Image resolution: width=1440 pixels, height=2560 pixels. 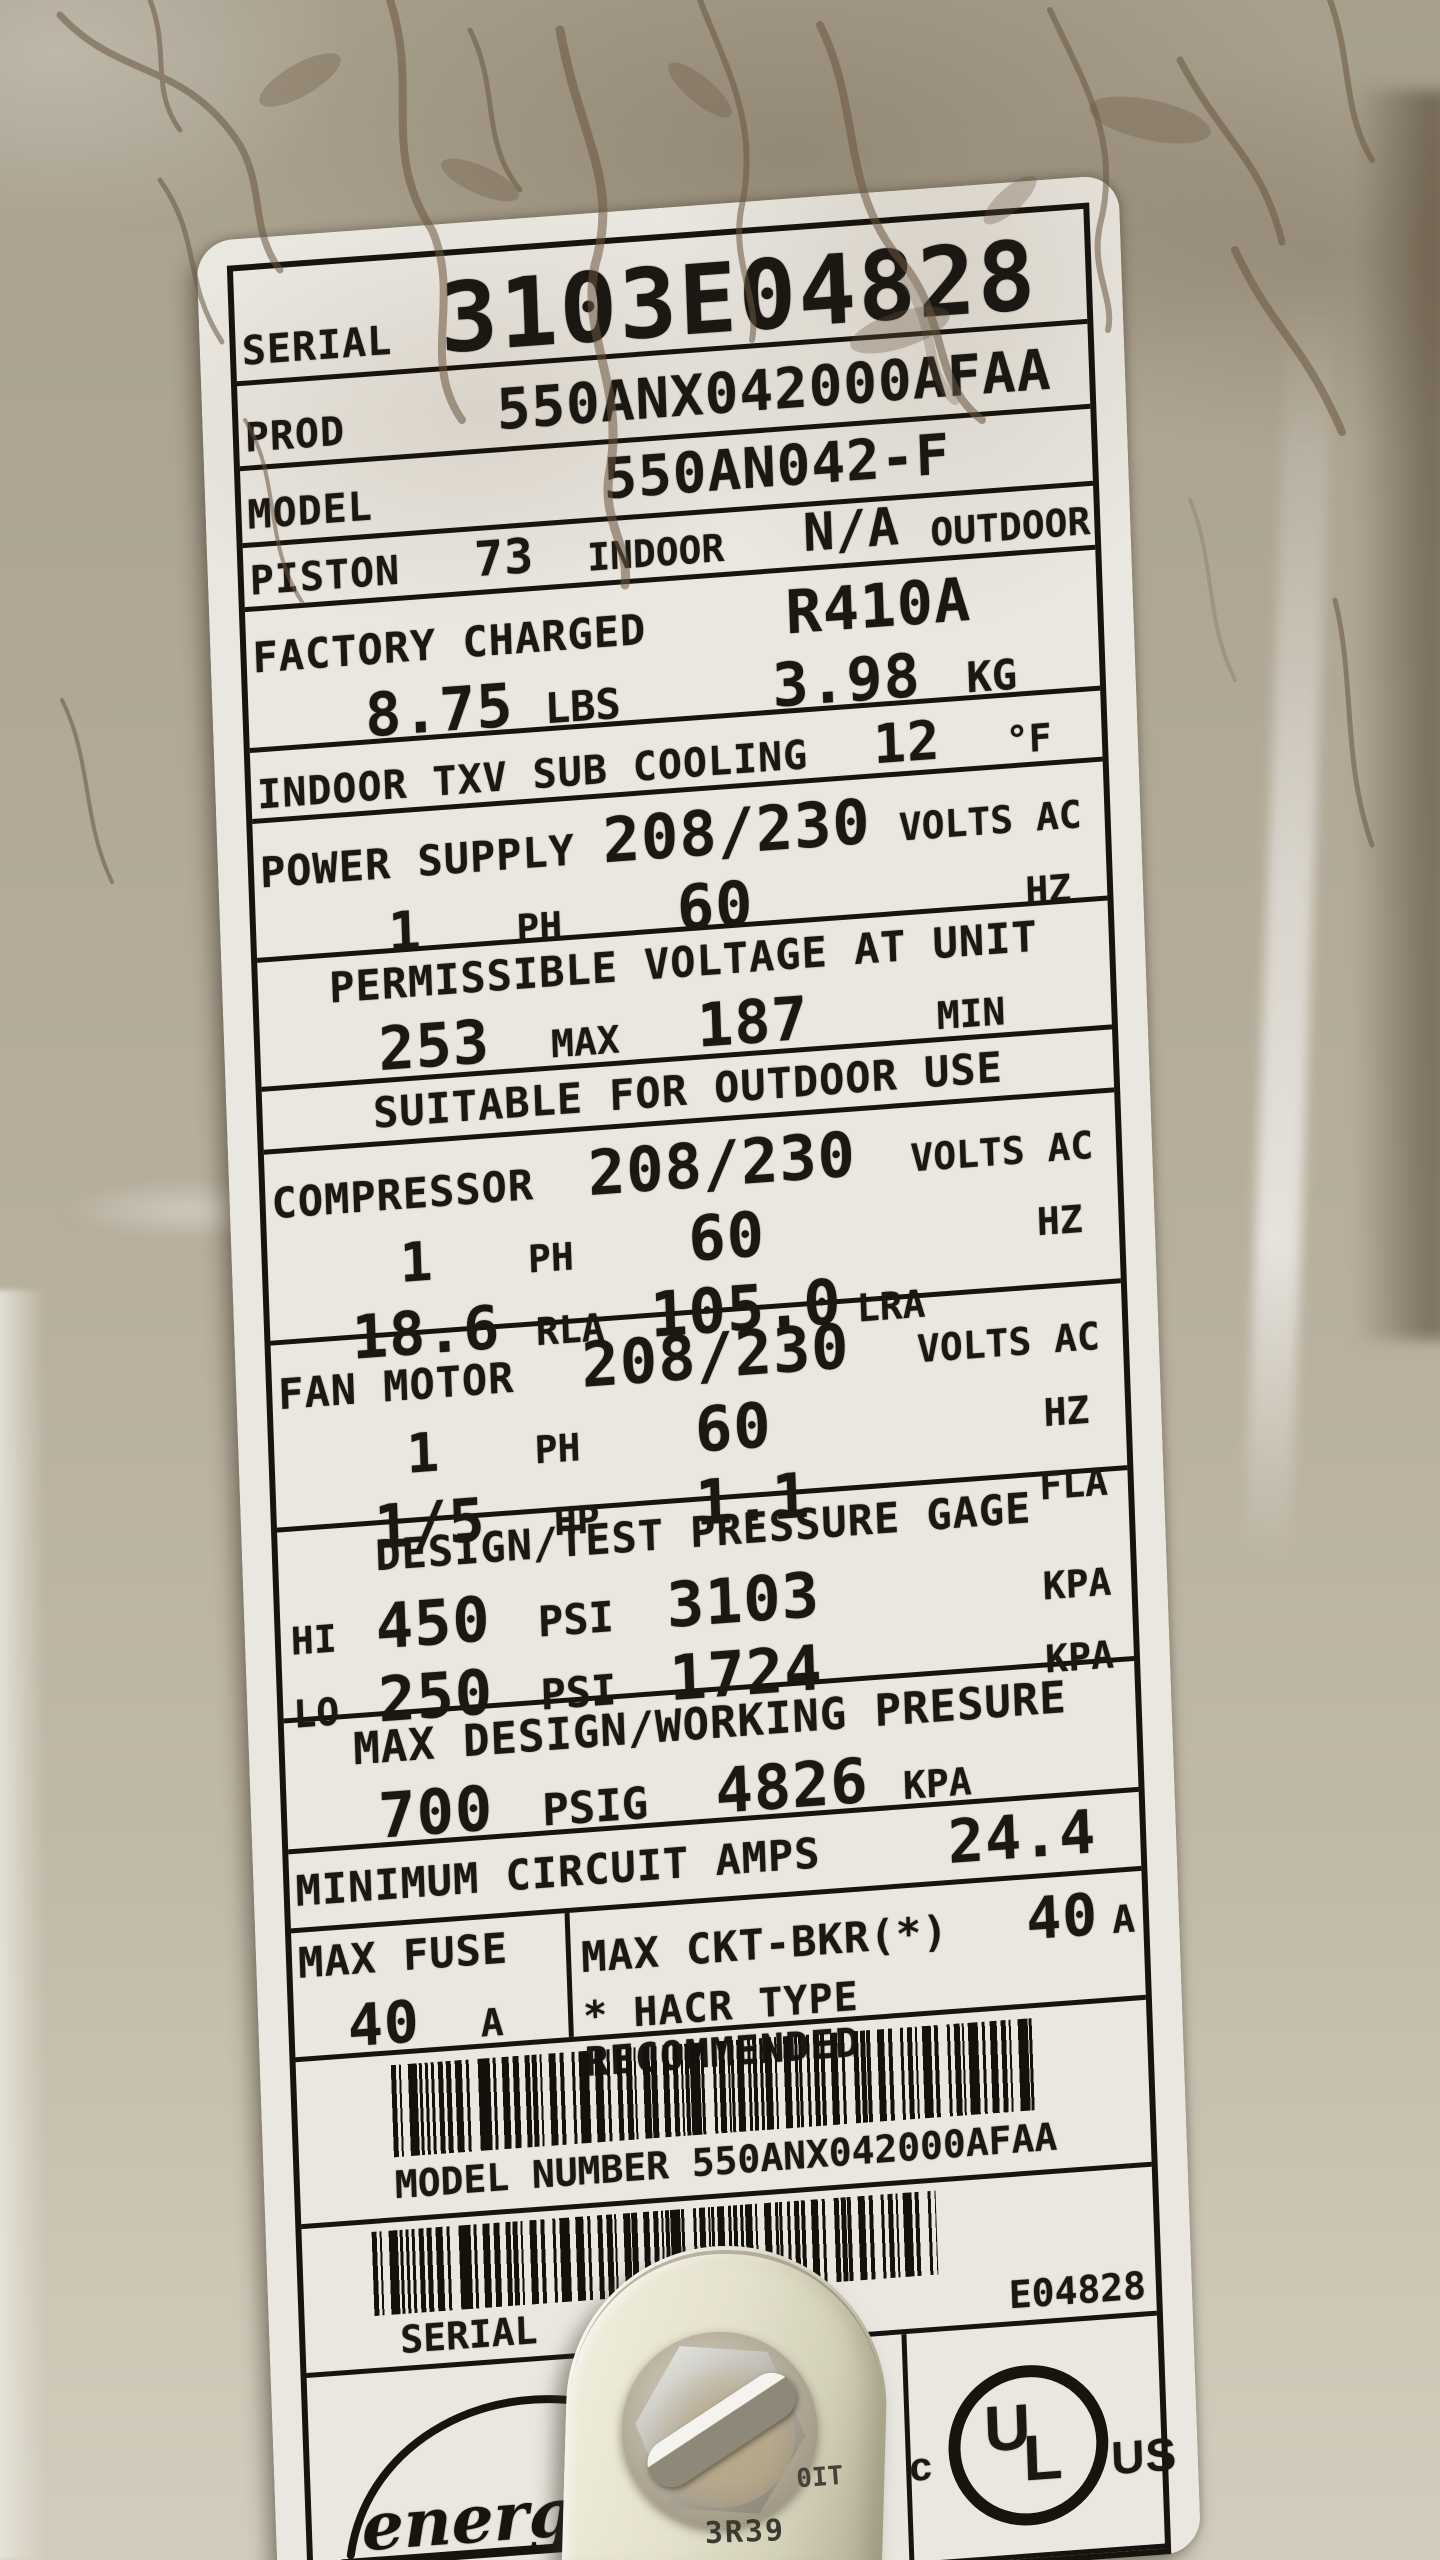 I want to click on piston-outdoor-value: N/A, so click(x=851, y=530).